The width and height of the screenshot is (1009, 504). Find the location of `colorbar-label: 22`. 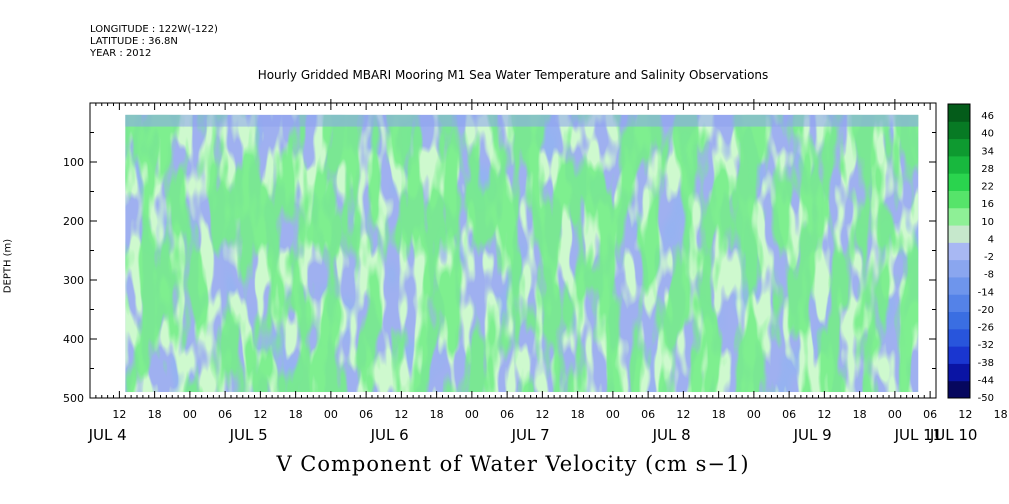

colorbar-label: 22 is located at coordinates (987, 187).